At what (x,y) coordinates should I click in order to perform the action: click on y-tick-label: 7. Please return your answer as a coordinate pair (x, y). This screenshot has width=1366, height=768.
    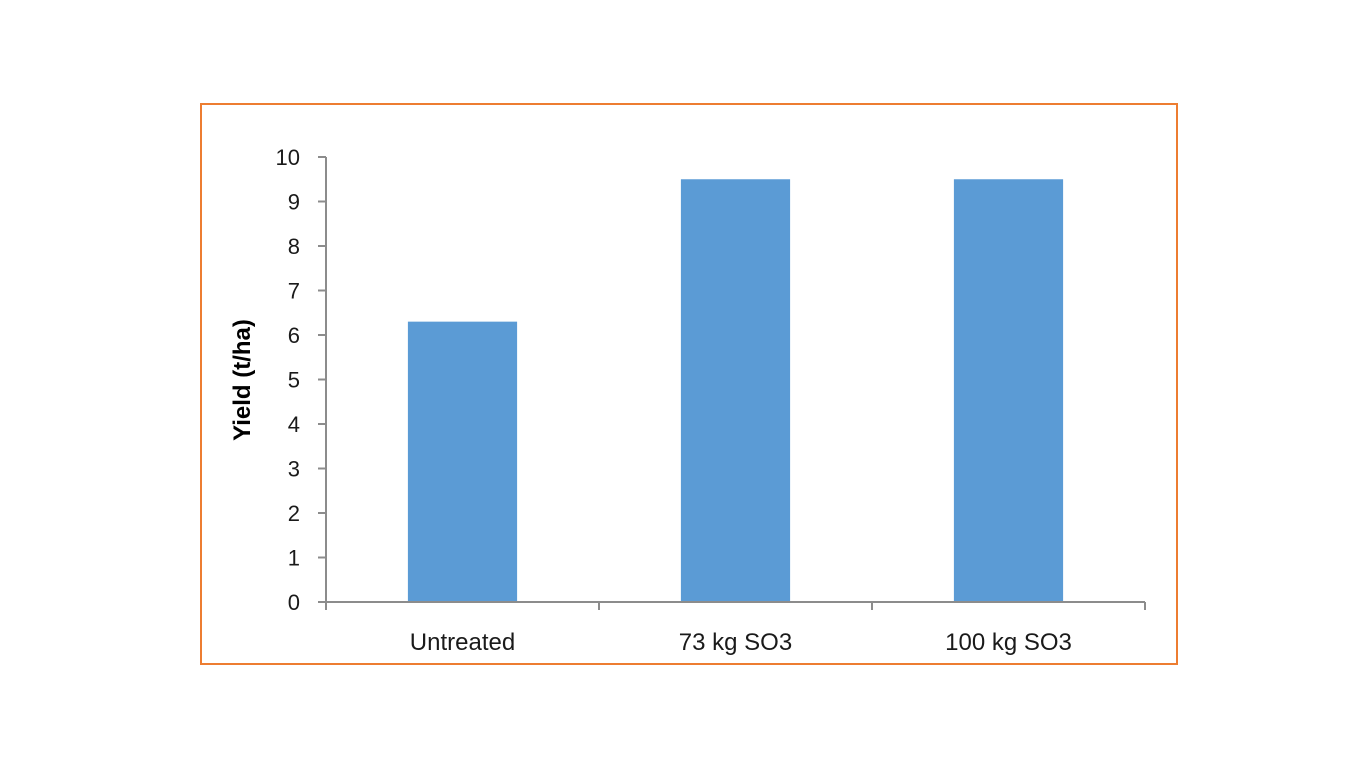
    Looking at the image, I should click on (294, 291).